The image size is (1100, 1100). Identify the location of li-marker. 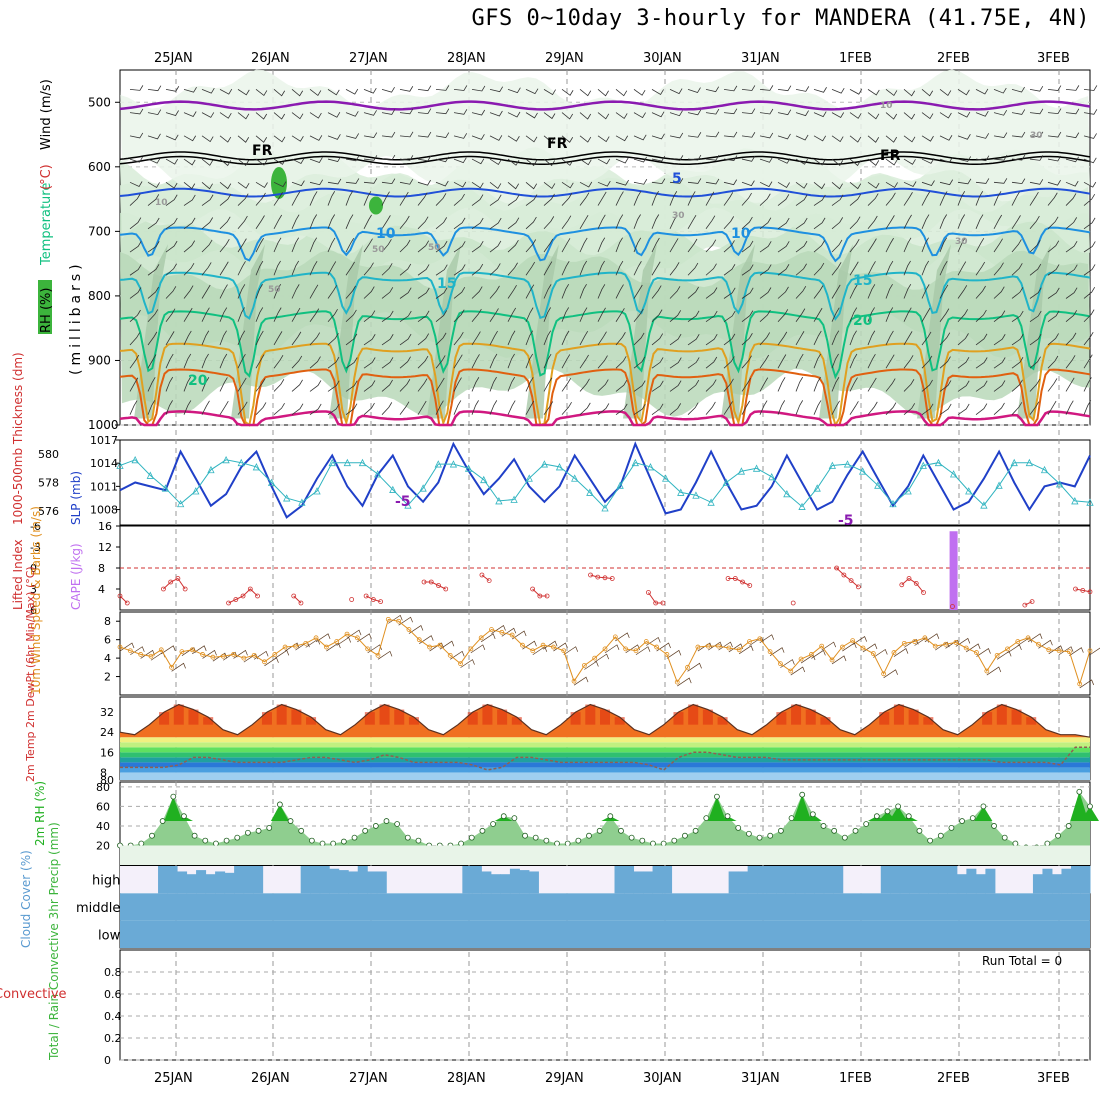
(1032, 601).